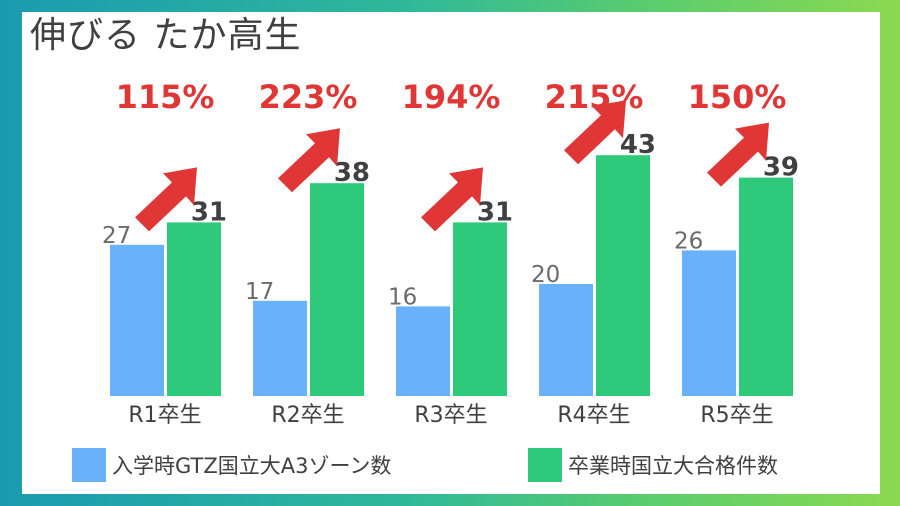 The width and height of the screenshot is (900, 506). I want to click on data-label-entry: 17, so click(259, 292).